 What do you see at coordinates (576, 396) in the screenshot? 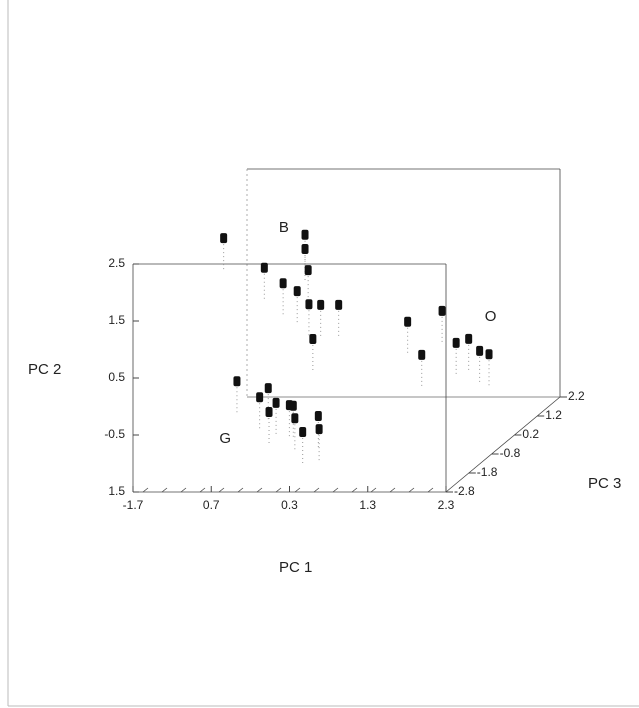
I see `z-tick-label: 2.2` at bounding box center [576, 396].